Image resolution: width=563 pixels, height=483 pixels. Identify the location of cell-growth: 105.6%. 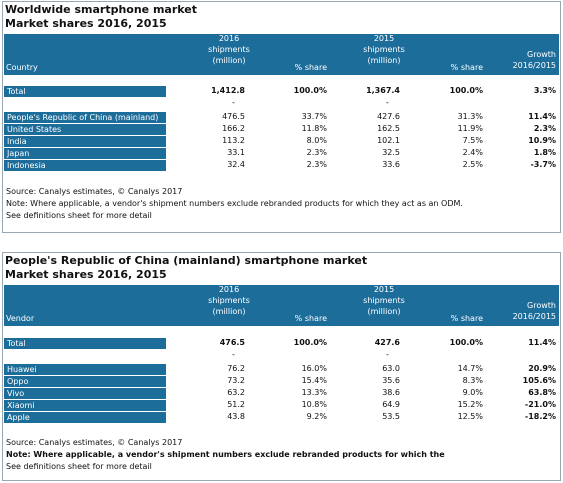
(539, 380).